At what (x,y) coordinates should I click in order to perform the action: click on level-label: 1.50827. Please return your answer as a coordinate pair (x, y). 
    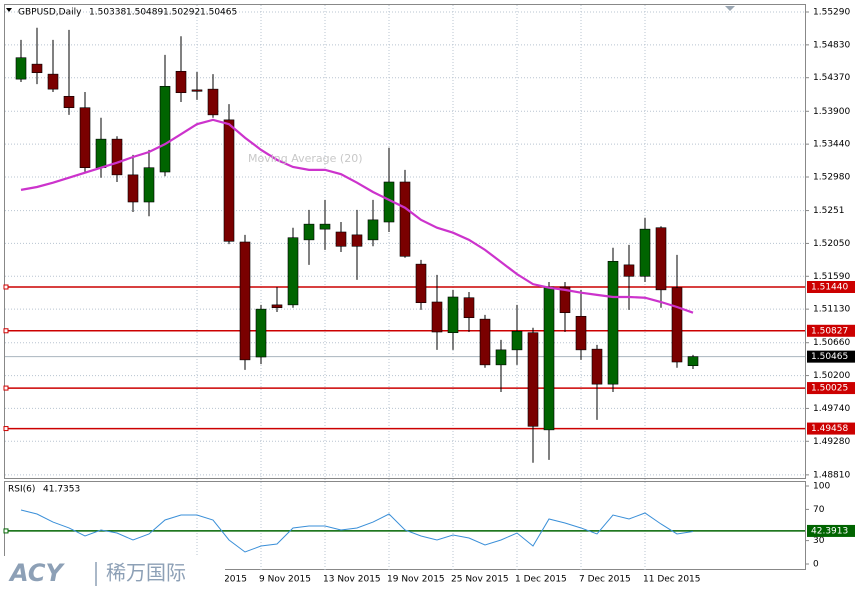
    Looking at the image, I should click on (829, 331).